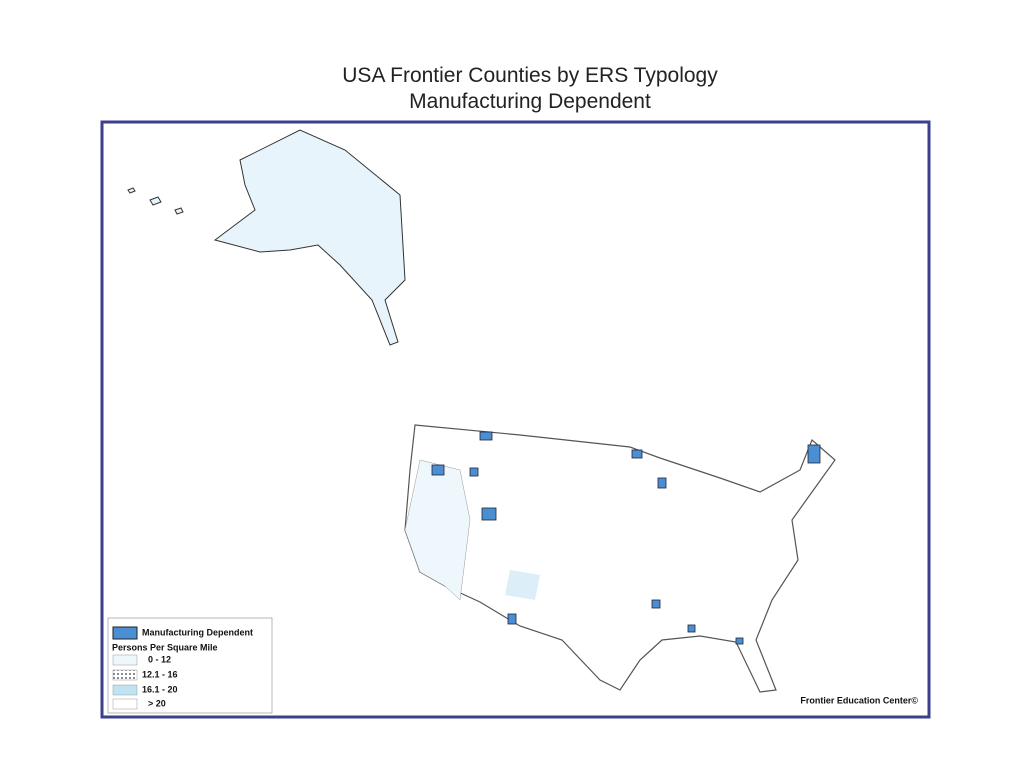  Describe the element at coordinates (530, 75) in the screenshot. I see `title-line: USA Frontier Counties by ERS Typology` at that location.